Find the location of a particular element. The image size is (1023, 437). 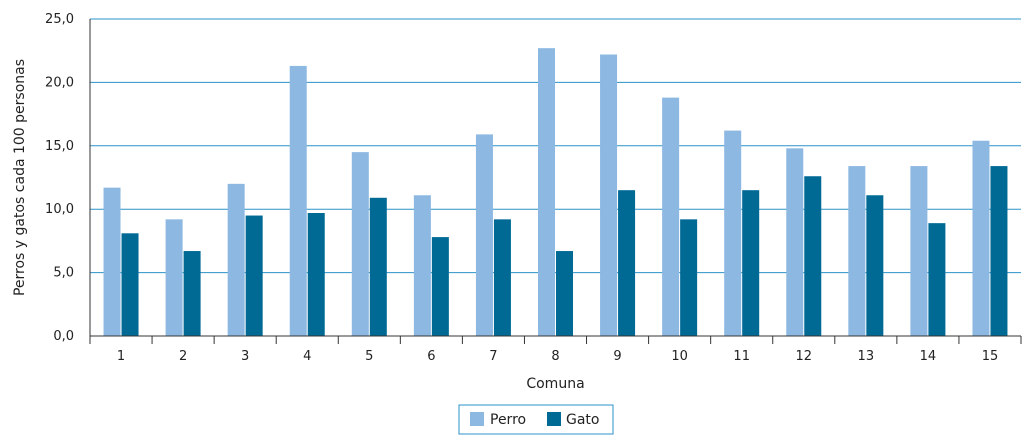

legend-box is located at coordinates (536, 419).